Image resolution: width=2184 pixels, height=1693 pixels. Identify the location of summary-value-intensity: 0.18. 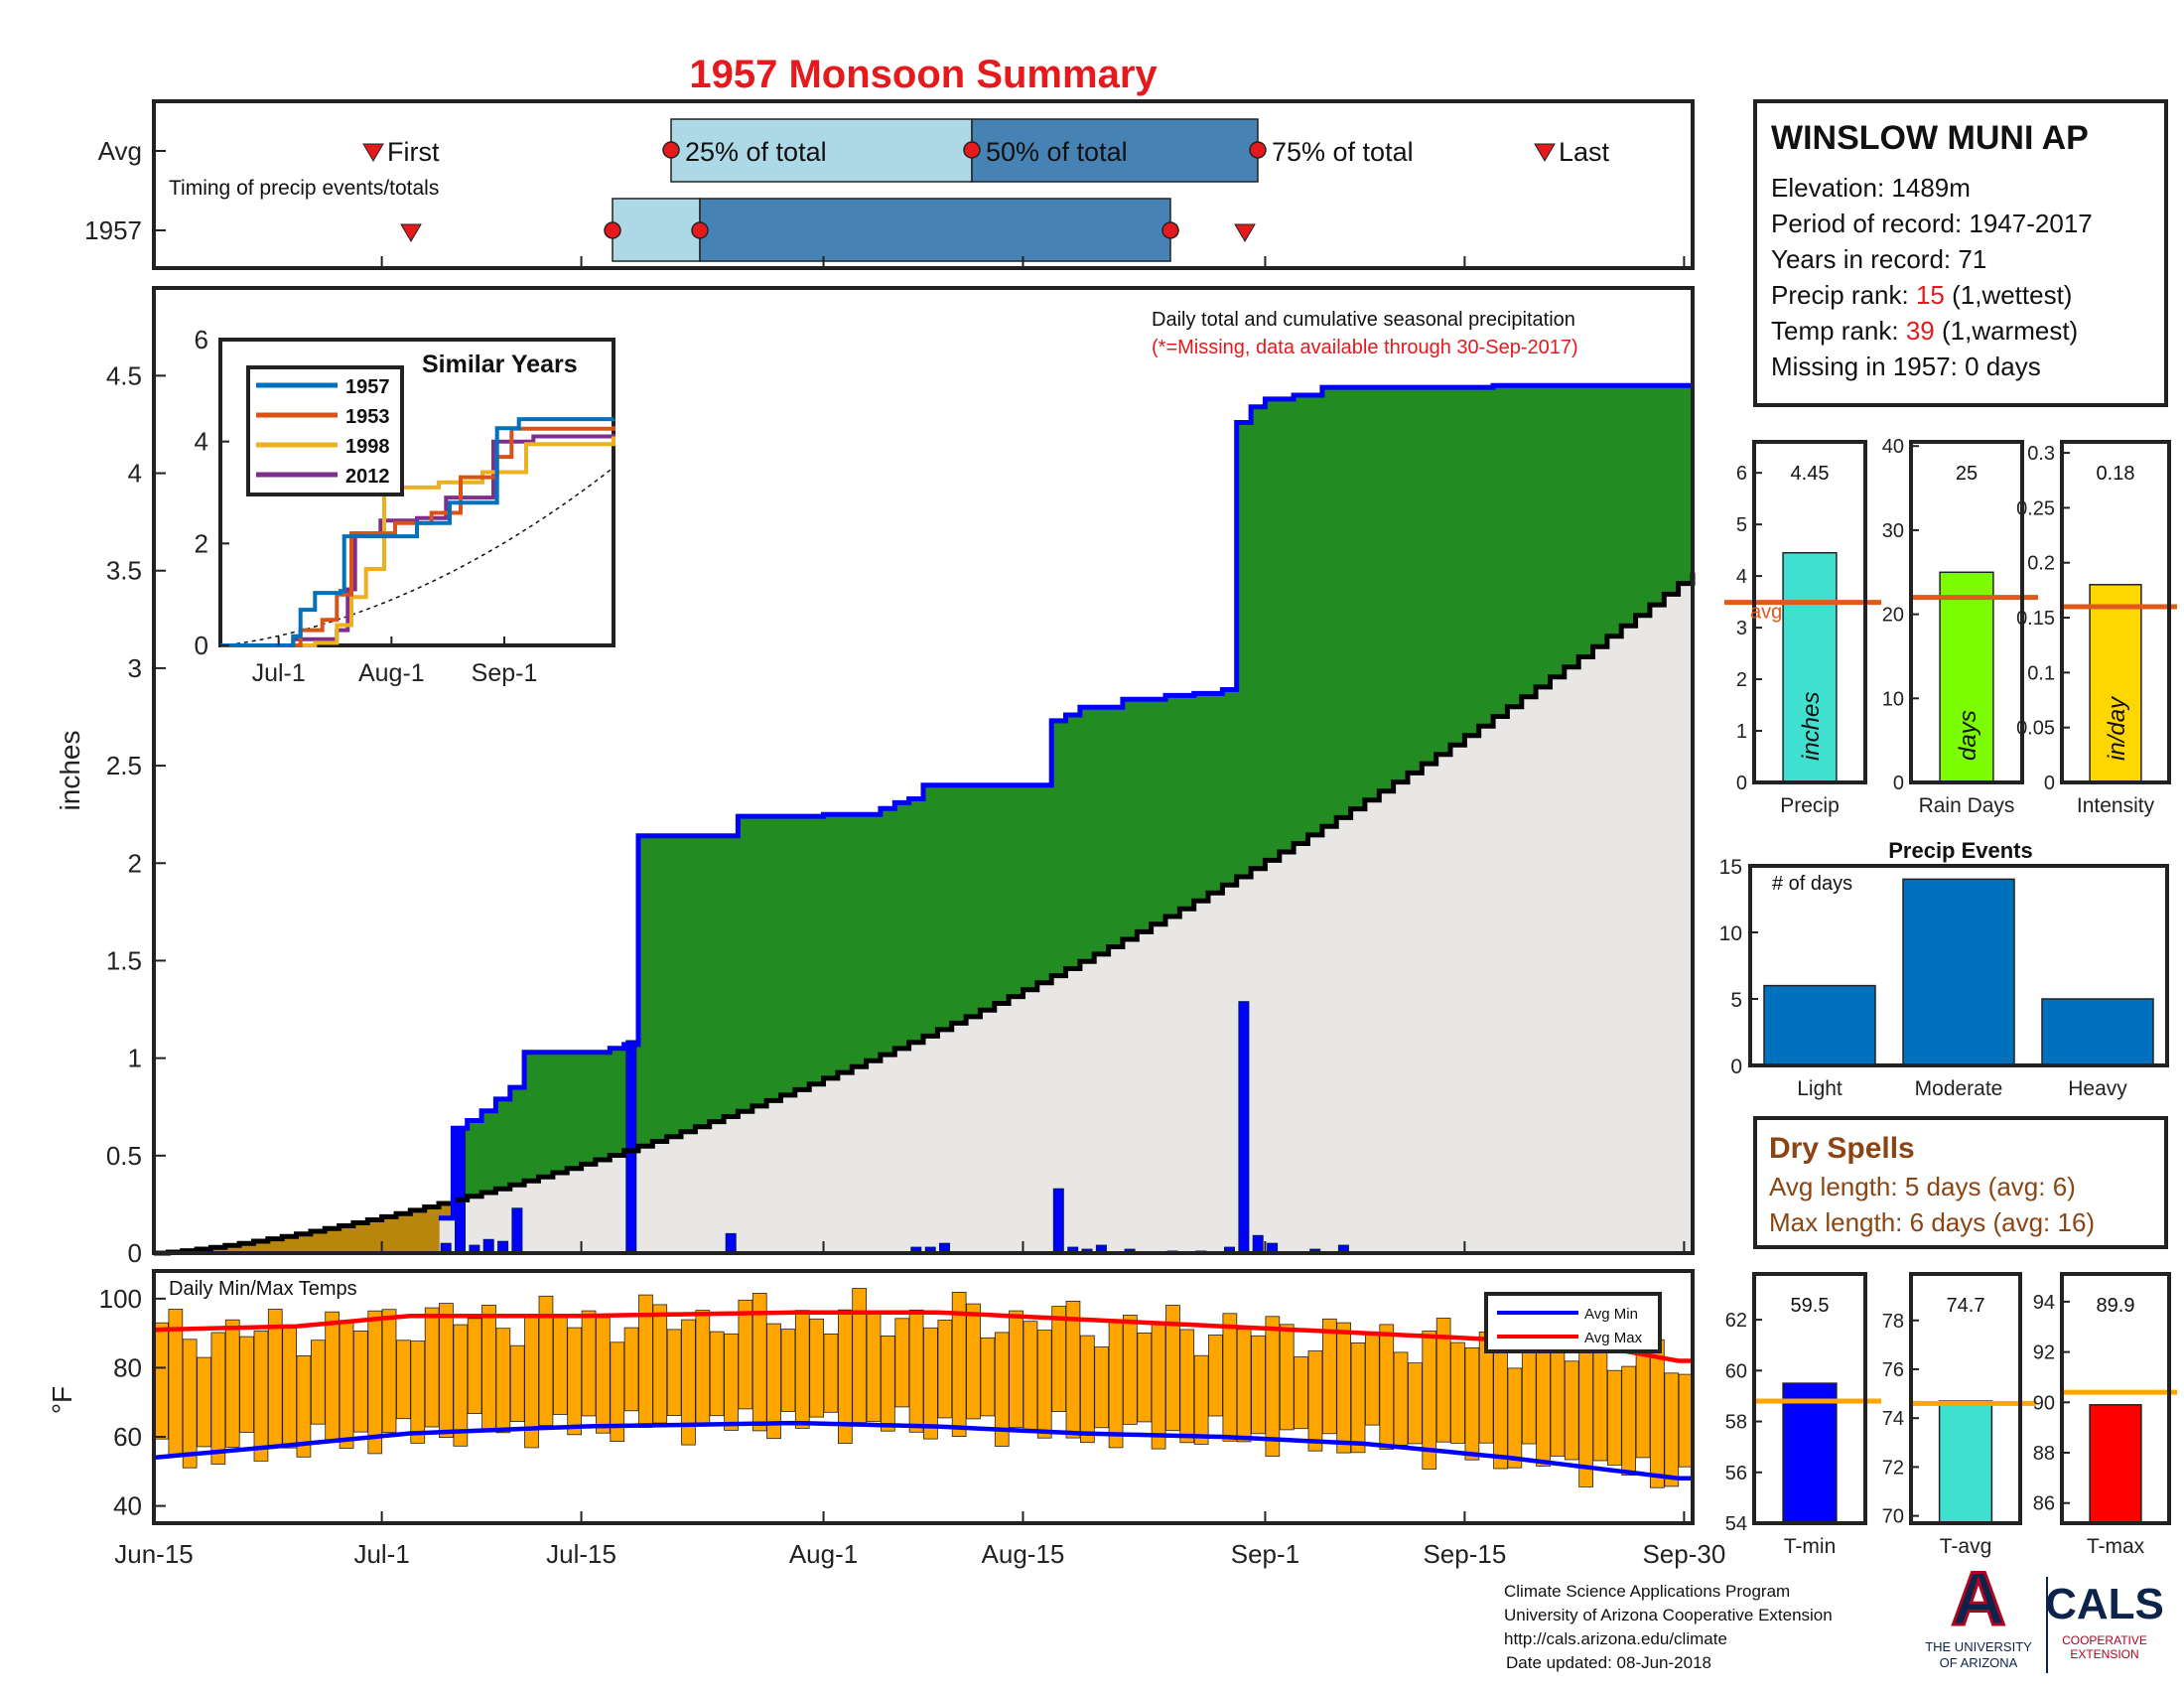
(2116, 474).